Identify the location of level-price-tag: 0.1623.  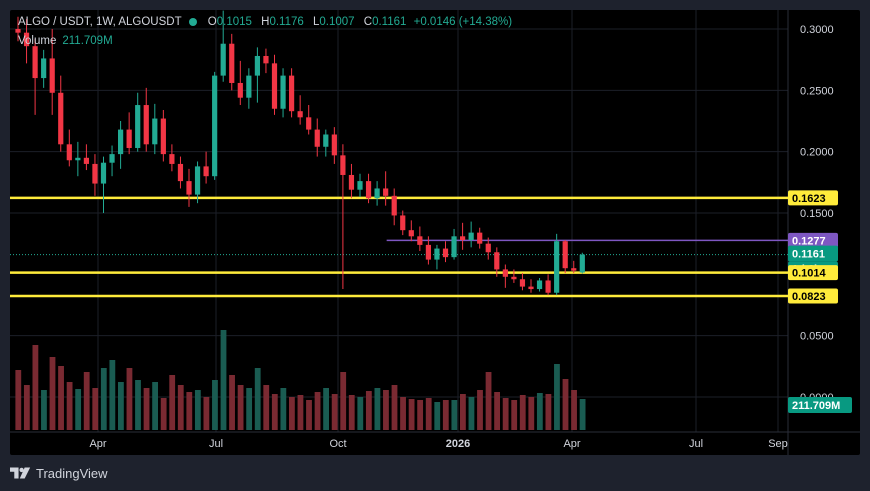
(813, 198).